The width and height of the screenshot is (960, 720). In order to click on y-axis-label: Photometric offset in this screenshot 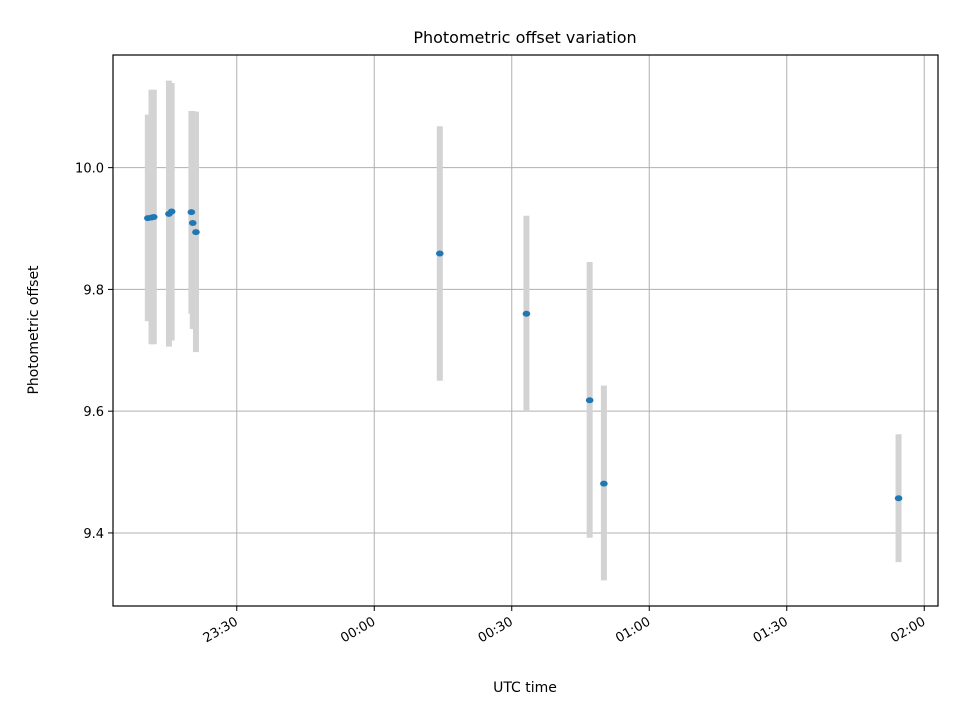, I will do `click(34, 330)`.